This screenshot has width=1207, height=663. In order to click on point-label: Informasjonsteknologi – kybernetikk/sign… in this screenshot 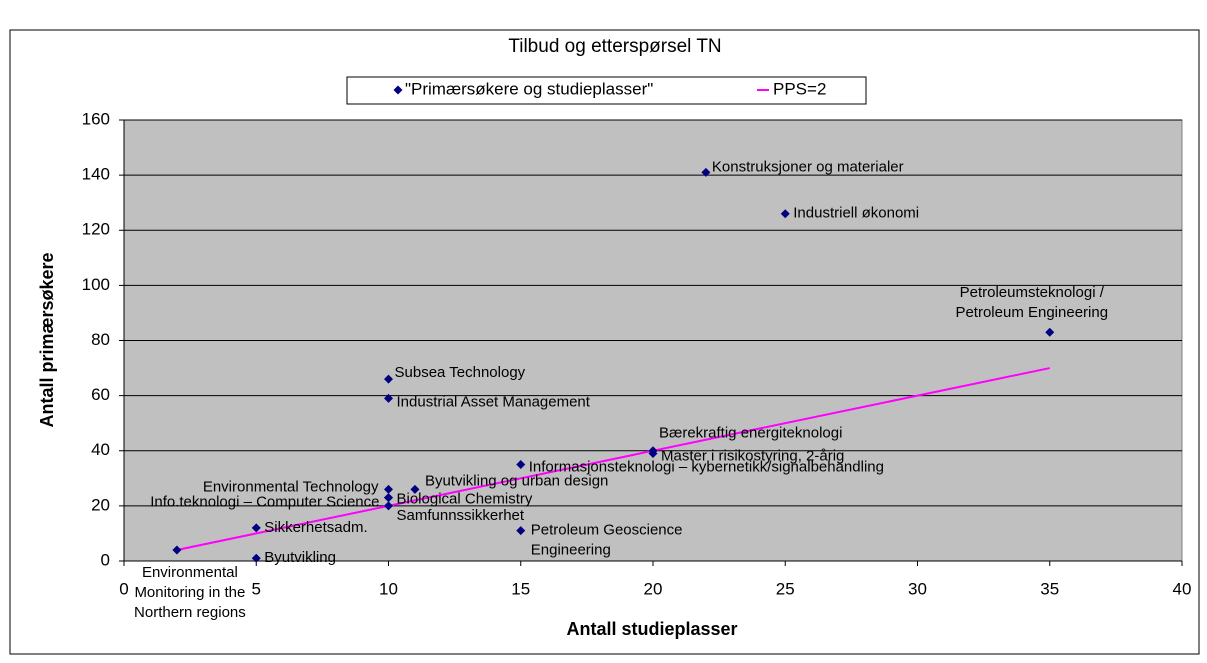, I will do `click(706, 467)`.